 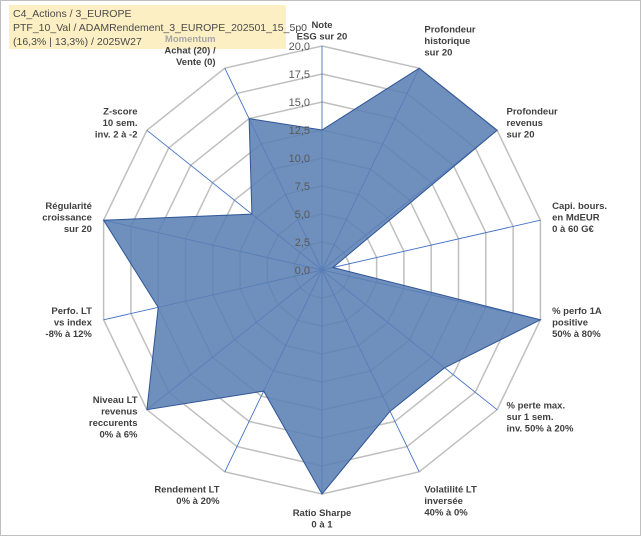 I want to click on axis-label: Profondeur historique sur 20, so click(x=449, y=41).